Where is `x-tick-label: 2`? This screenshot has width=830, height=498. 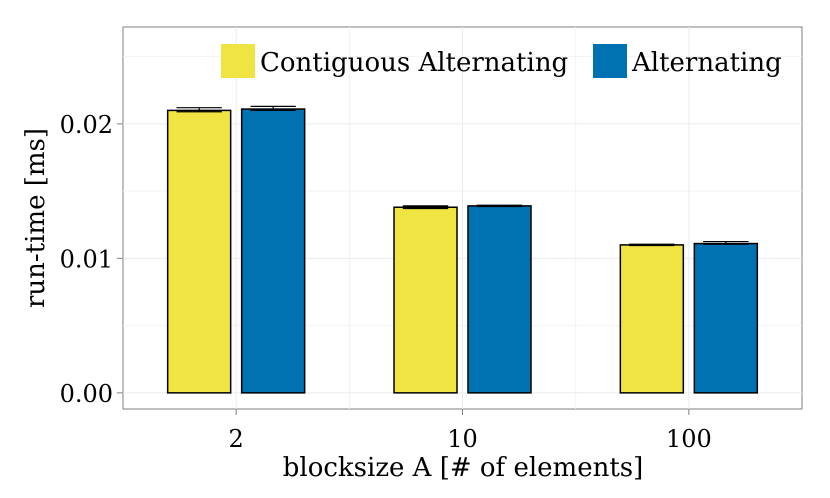
x-tick-label: 2 is located at coordinates (236, 439).